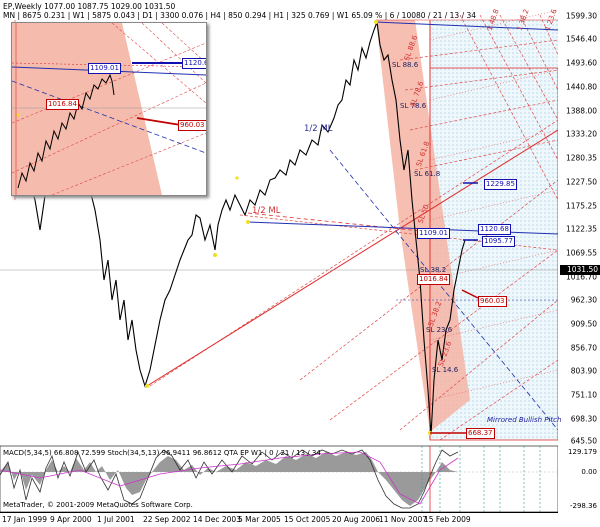  What do you see at coordinates (427, 174) in the screenshot?
I see `sl-61-8-label: SL 61.8` at bounding box center [427, 174].